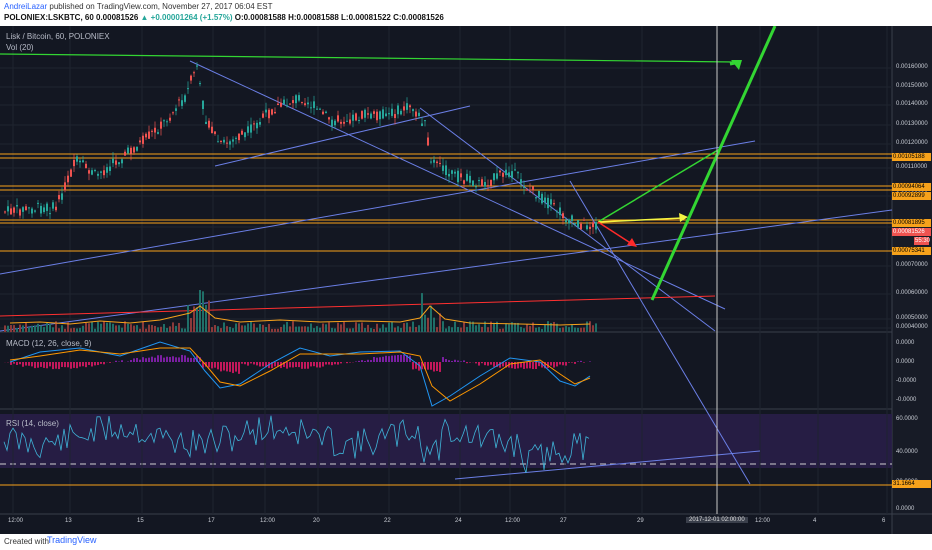 Image resolution: width=932 pixels, height=550 pixels. Describe the element at coordinates (906, 400) in the screenshot. I see `macd-axis-label: -0.0000` at that location.